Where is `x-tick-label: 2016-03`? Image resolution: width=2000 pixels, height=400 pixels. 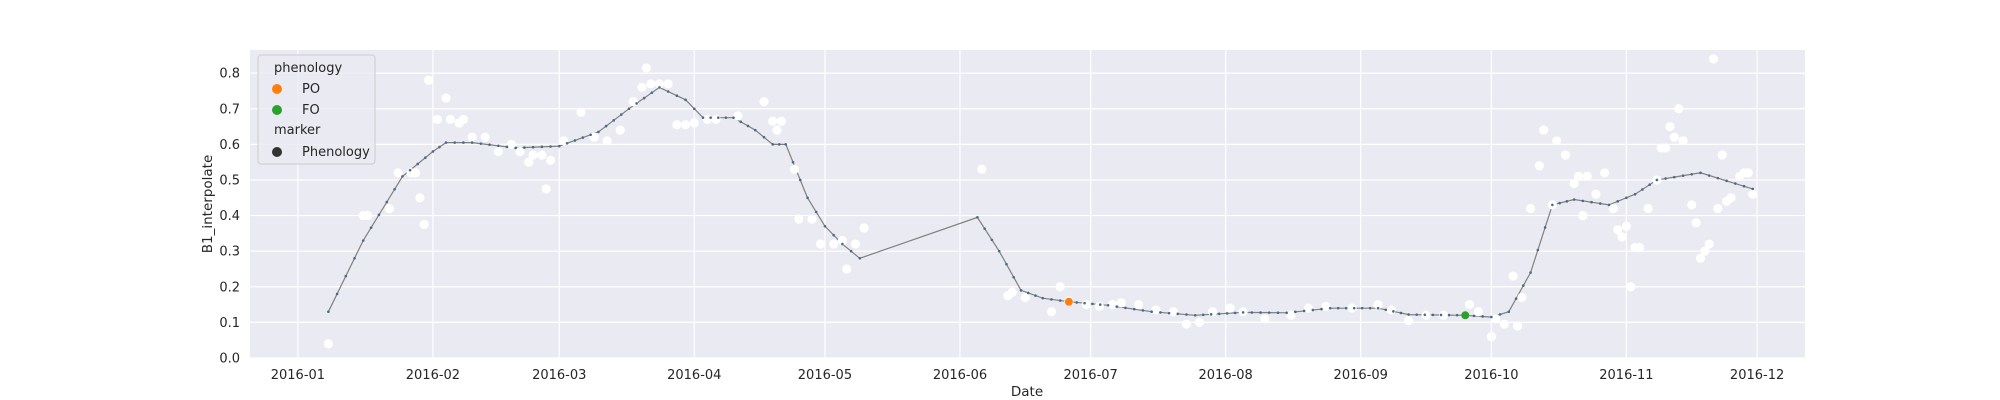
x-tick-label: 2016-03 is located at coordinates (559, 375).